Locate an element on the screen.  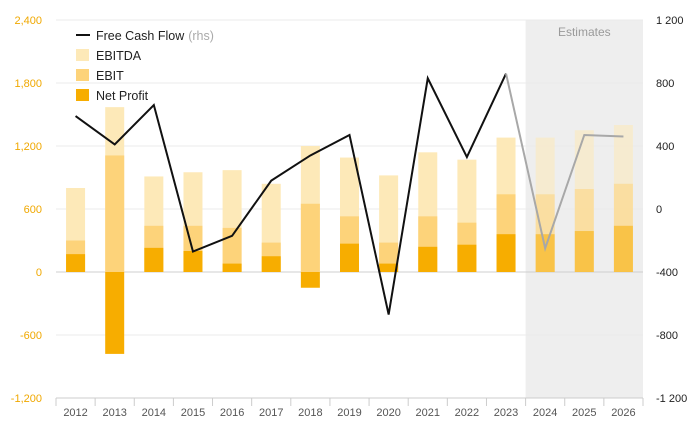
y-left-tick-label: 0 is located at coordinates (39, 273).